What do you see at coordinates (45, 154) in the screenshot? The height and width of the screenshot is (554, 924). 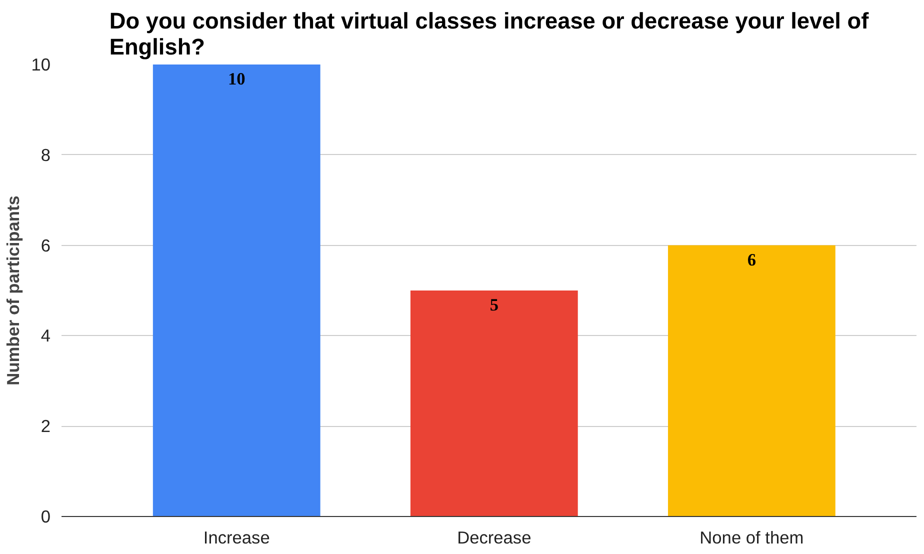 I see `y-tick-label: 8` at bounding box center [45, 154].